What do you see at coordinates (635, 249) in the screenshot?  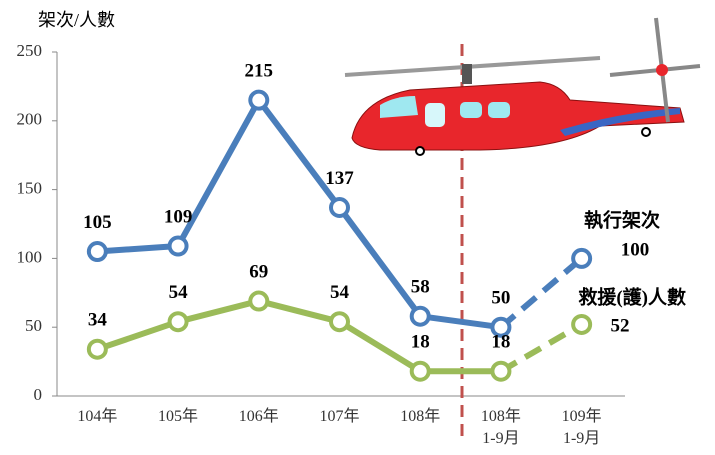 I see `data-label: 100` at bounding box center [635, 249].